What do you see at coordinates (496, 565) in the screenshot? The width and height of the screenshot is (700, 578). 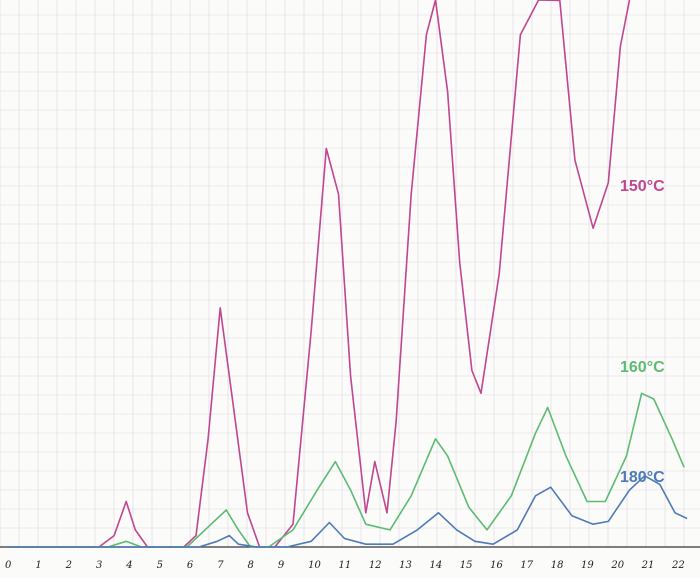 I see `x-tick-label: 16` at bounding box center [496, 565].